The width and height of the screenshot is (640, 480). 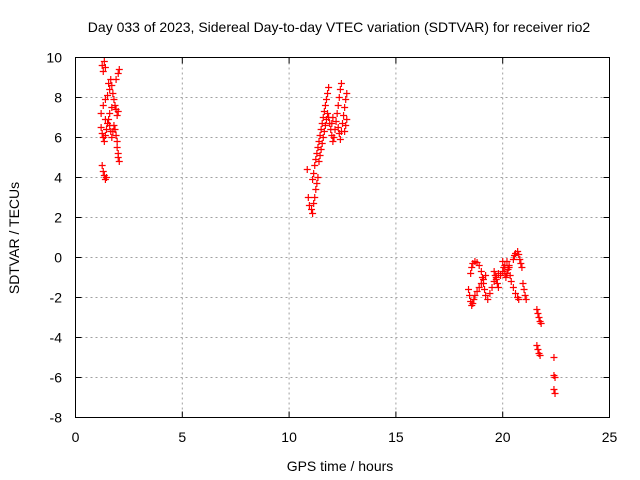 What do you see at coordinates (58, 258) in the screenshot?
I see `y-tick-label: 0` at bounding box center [58, 258].